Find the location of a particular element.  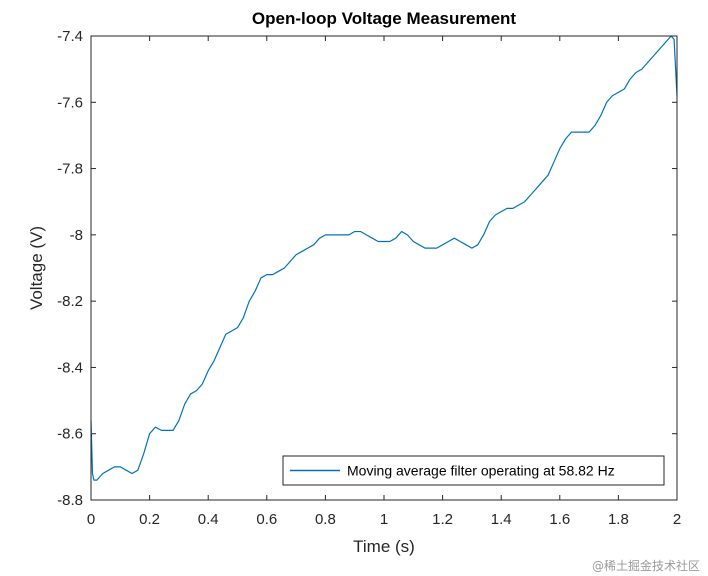

y-tick-label: -8.4 is located at coordinates (70, 367).